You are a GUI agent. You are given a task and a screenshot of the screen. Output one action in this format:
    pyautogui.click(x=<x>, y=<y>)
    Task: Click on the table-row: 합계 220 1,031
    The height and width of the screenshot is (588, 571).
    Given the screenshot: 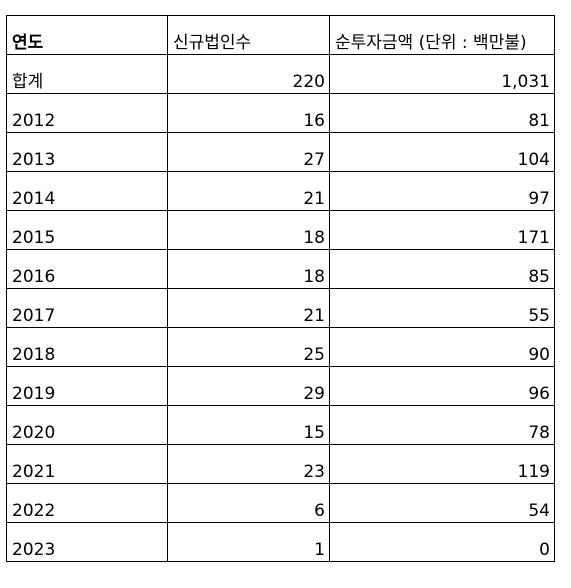 What is the action you would take?
    pyautogui.click(x=280, y=74)
    